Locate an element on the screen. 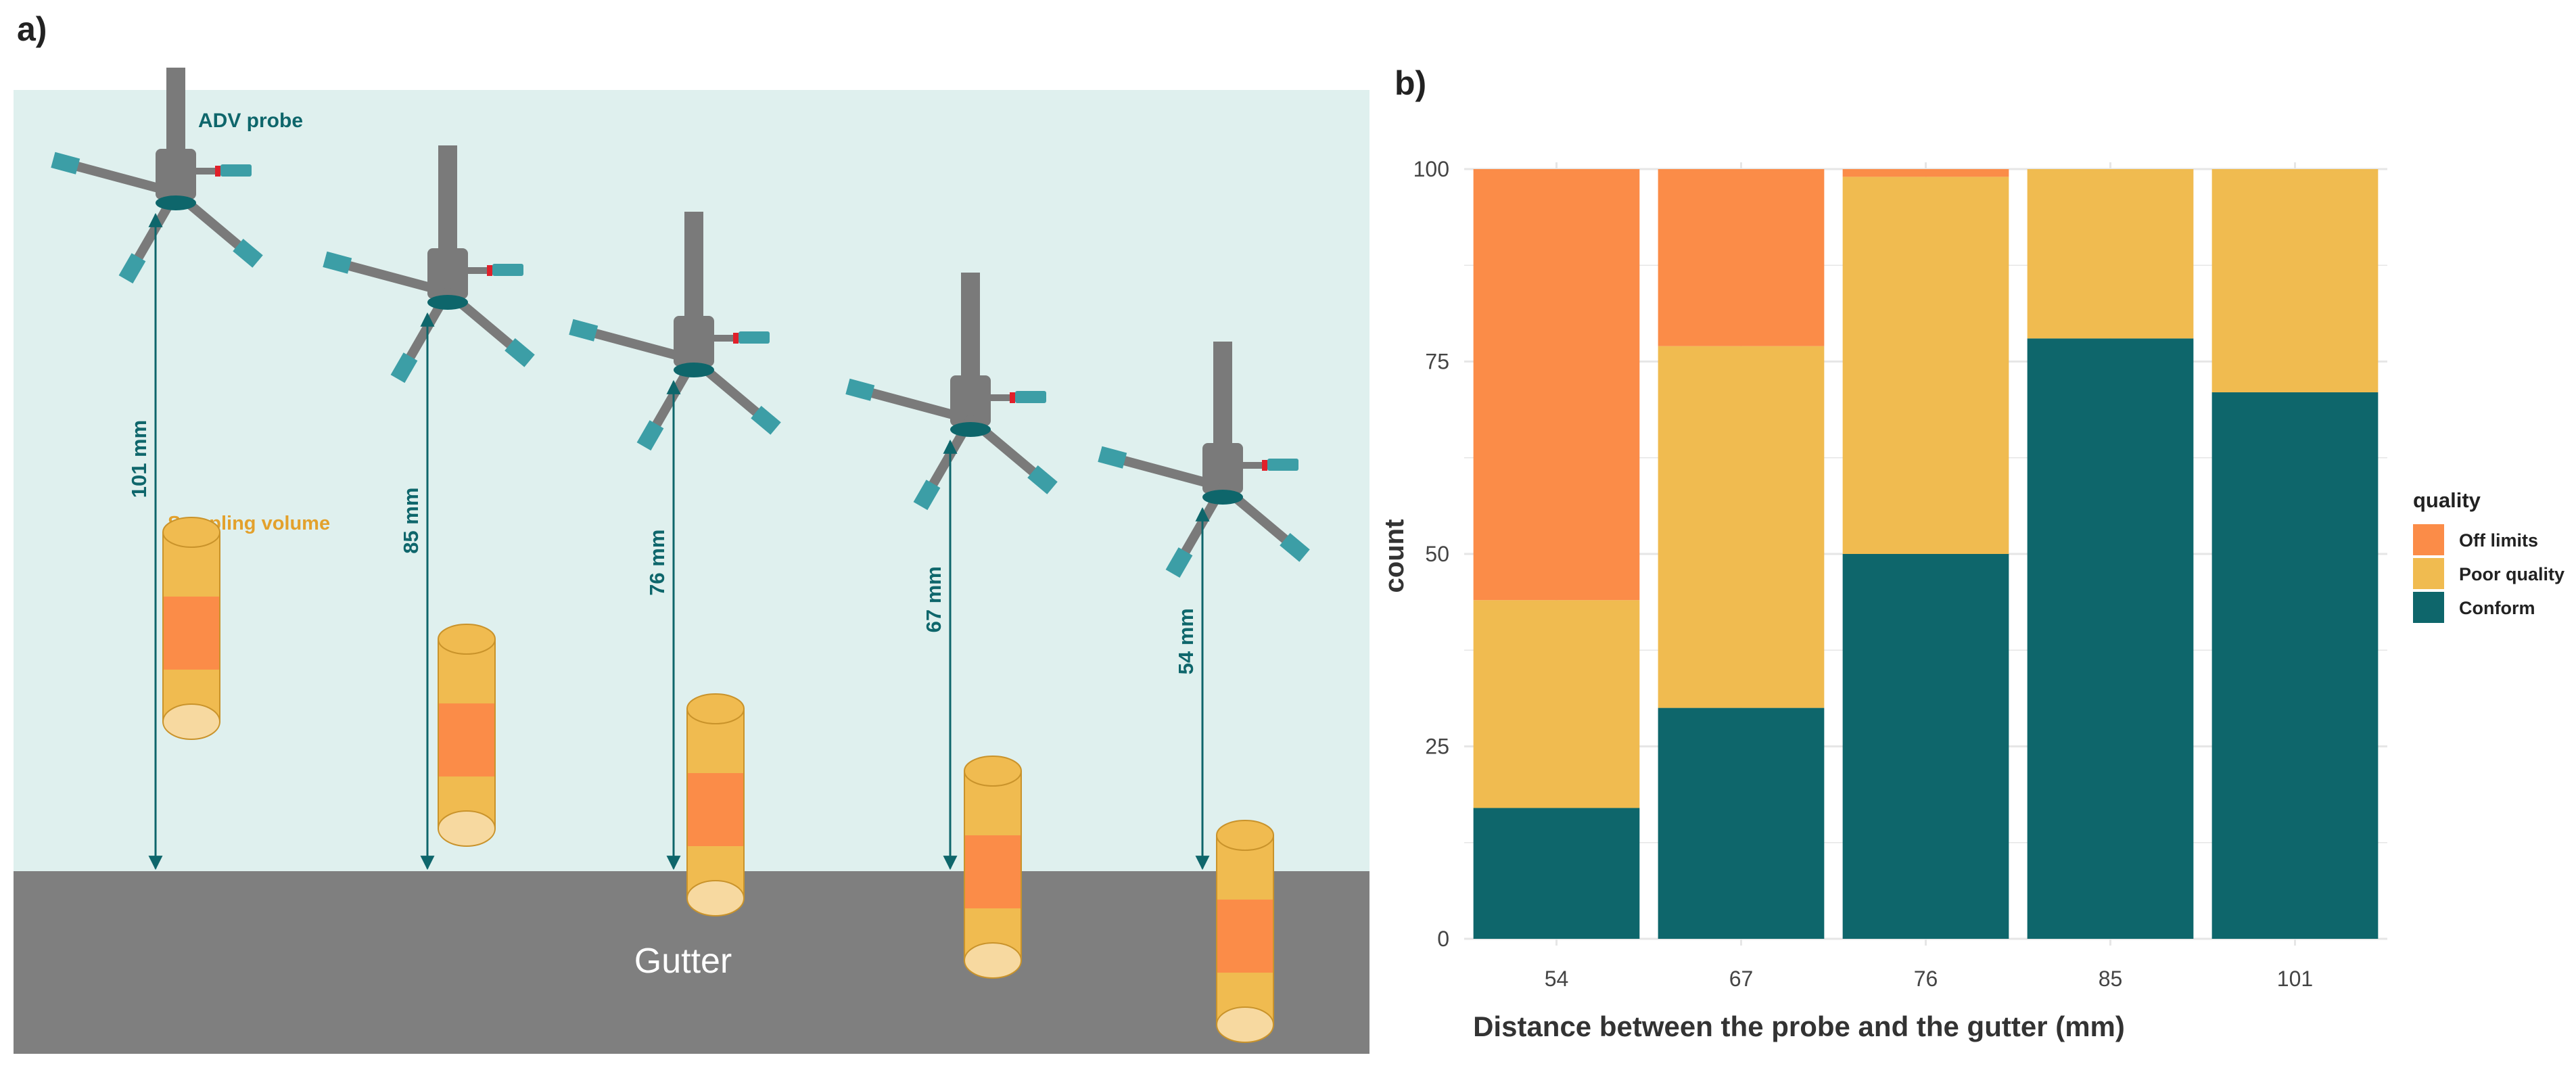 The image size is (2576, 1068). y-axis-ticks: 0 25 50 75 100 is located at coordinates (1431, 554).